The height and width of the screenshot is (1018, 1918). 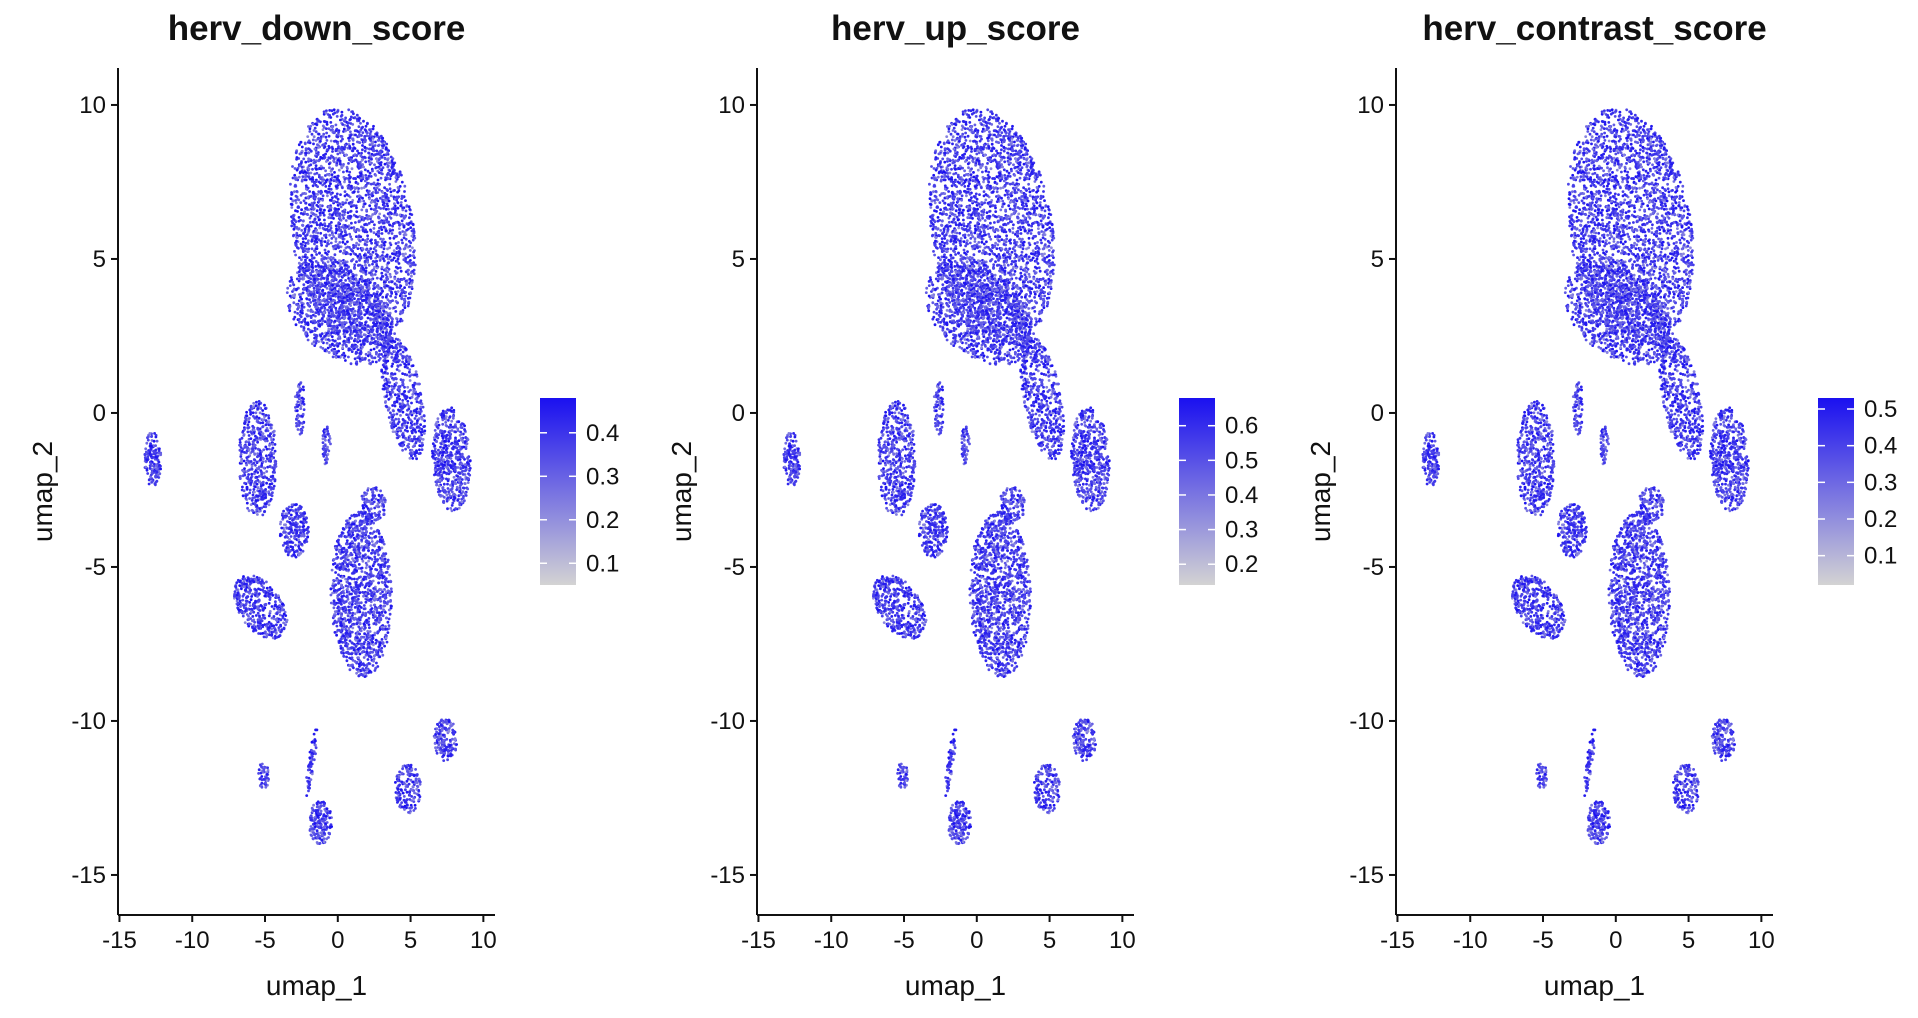 I want to click on data-points, so click(x=307, y=476).